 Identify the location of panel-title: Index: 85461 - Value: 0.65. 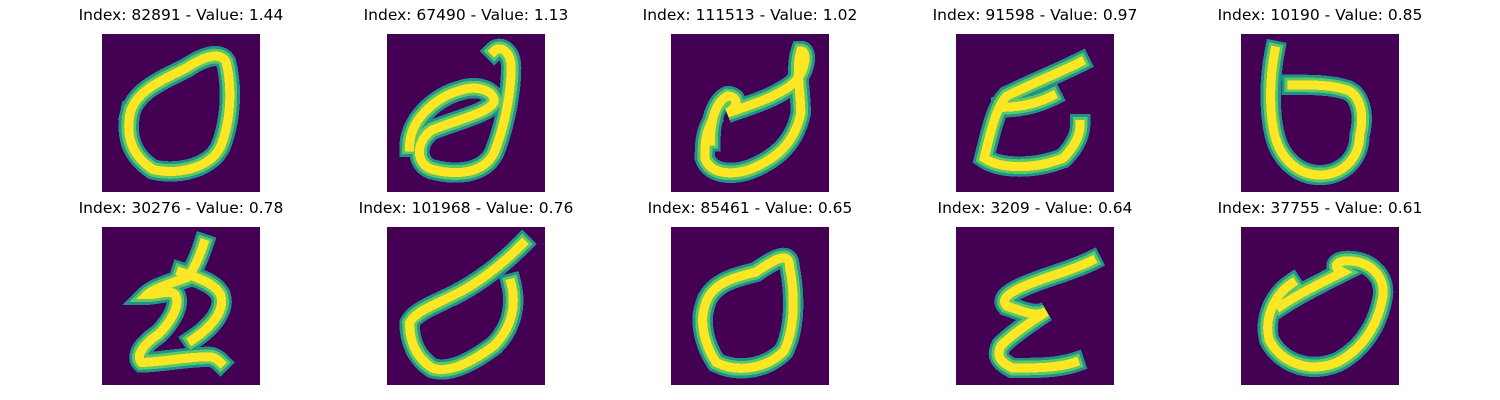
(750, 208).